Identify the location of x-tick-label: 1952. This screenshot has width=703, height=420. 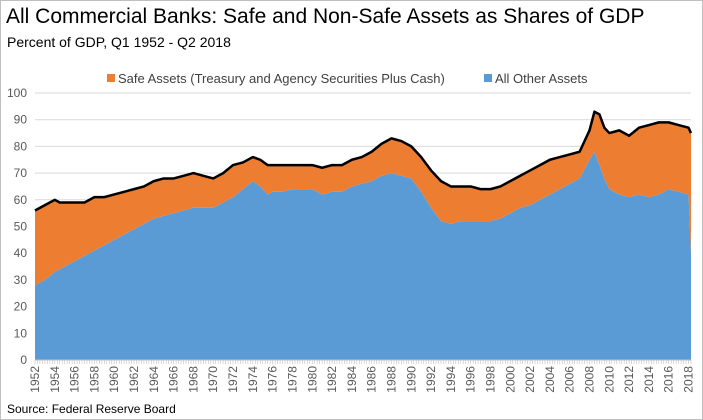
(35, 379).